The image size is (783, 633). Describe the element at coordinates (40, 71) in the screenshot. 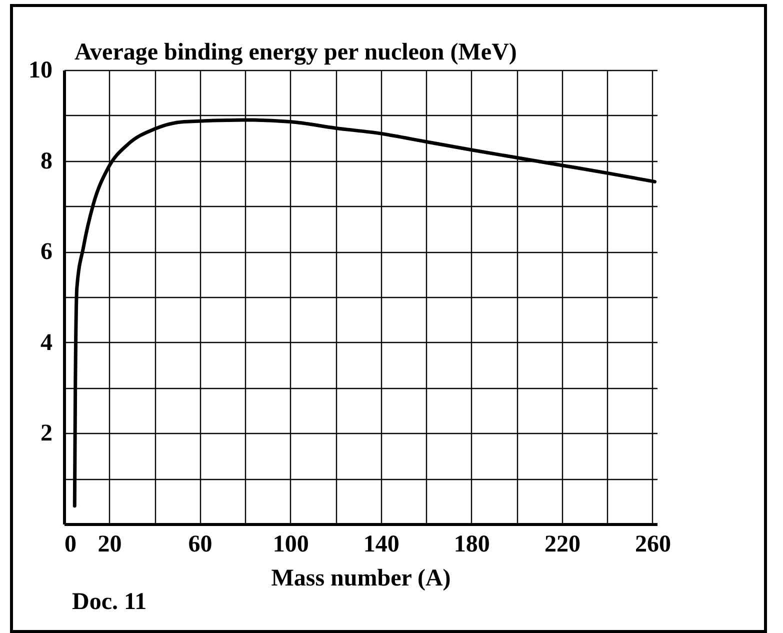

I see `y-tick-label: 10` at that location.